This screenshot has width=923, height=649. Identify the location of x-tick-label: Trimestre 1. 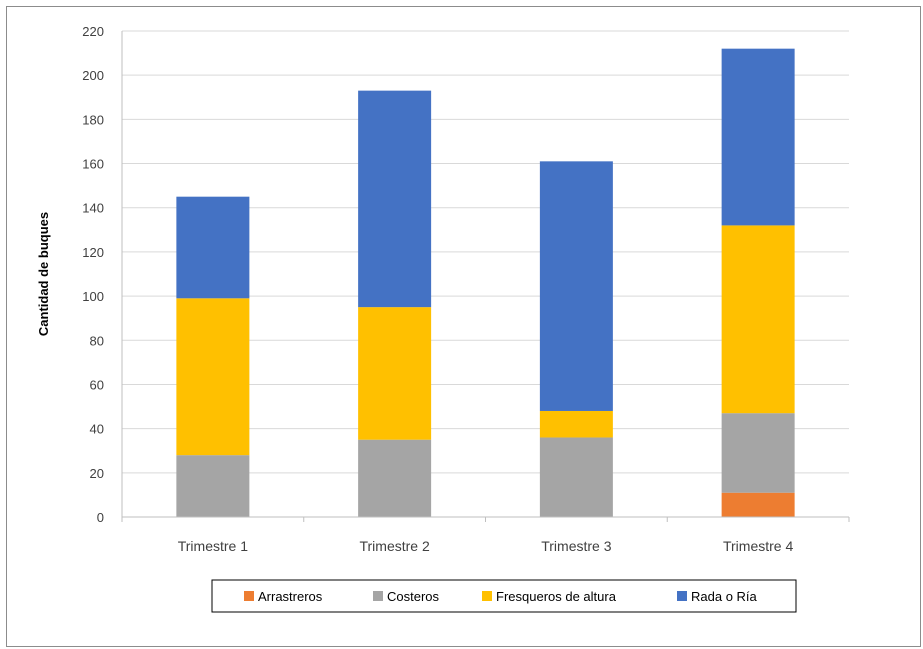
(213, 546).